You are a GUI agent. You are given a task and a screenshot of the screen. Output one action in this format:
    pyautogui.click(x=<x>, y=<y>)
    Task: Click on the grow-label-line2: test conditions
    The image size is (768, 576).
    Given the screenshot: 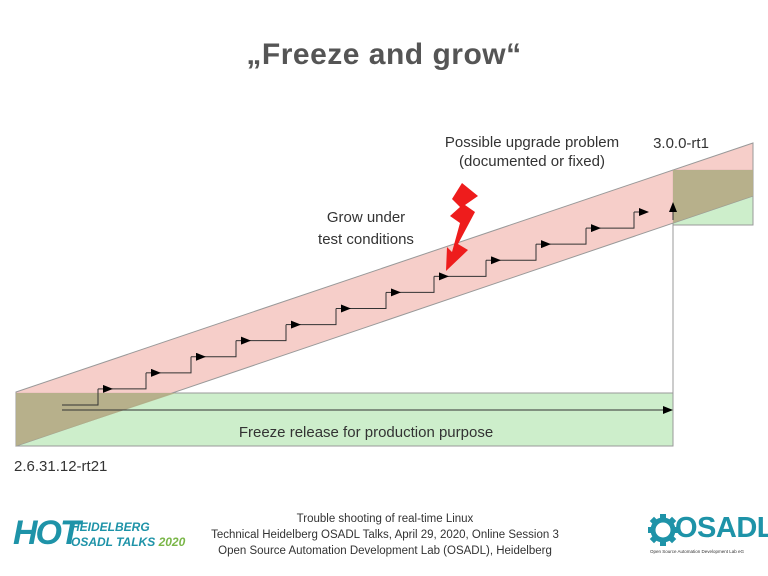 What is the action you would take?
    pyautogui.click(x=366, y=239)
    